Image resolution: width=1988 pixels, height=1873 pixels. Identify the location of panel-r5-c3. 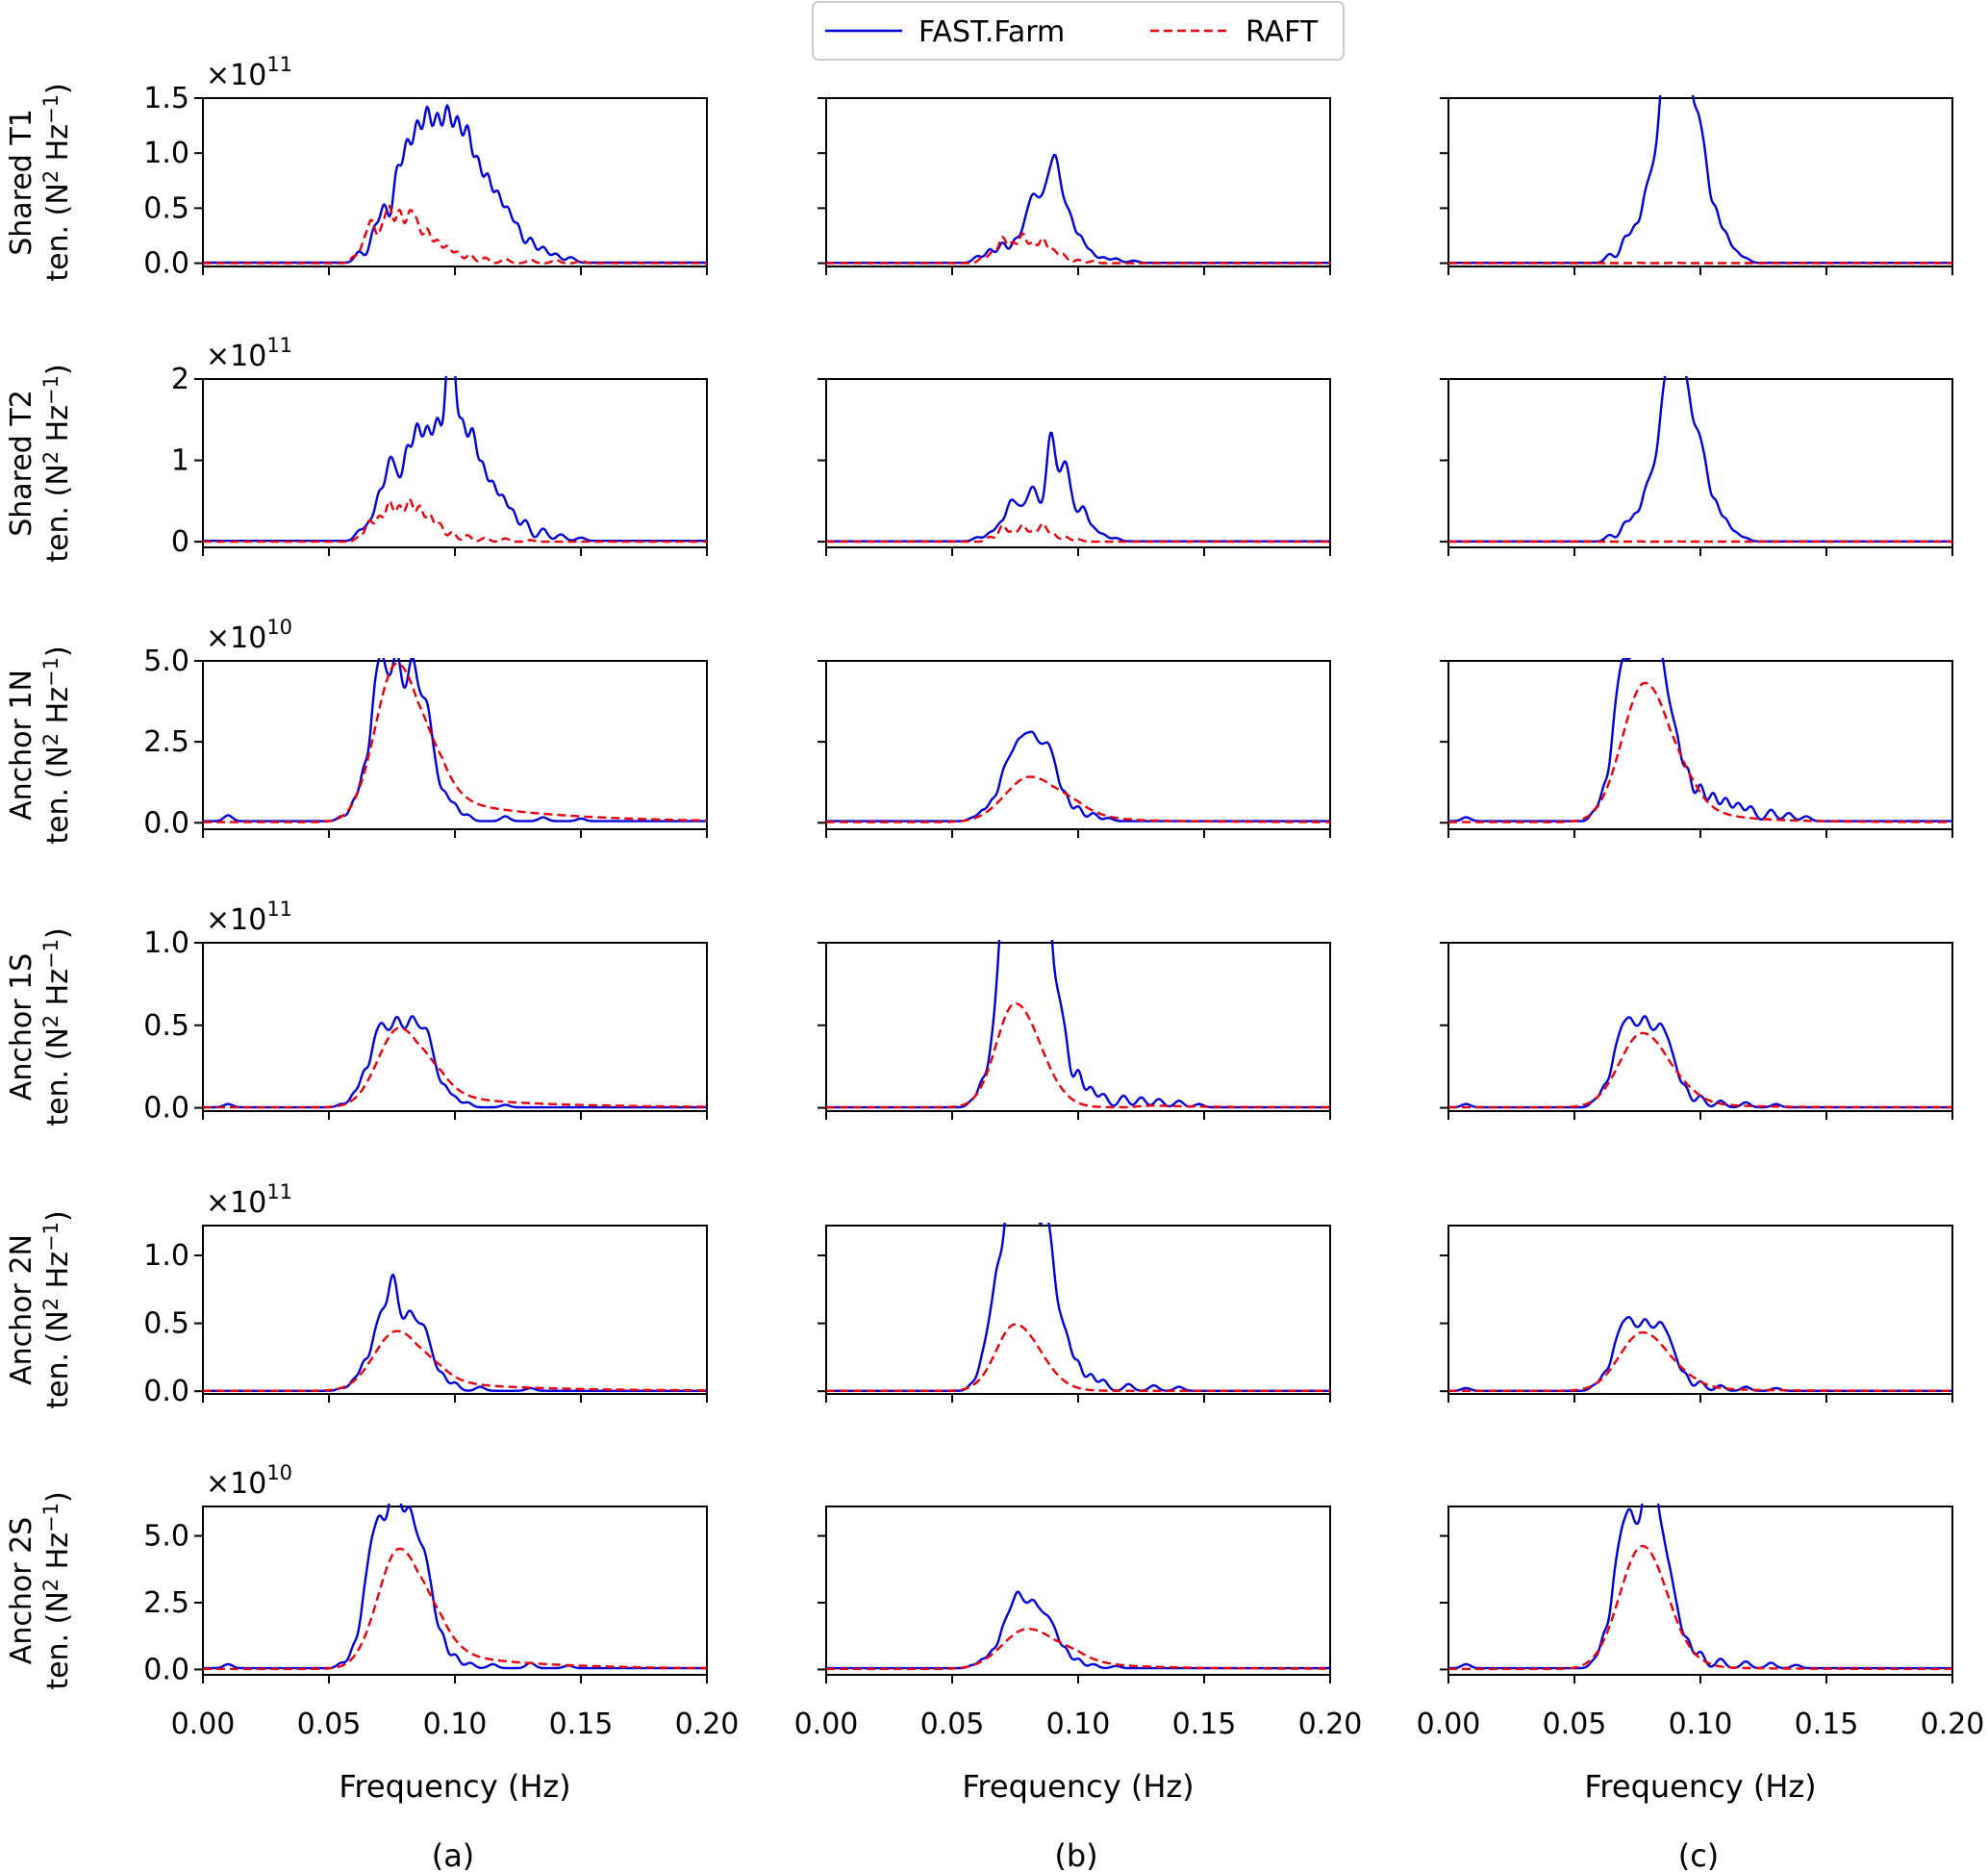
(1696, 1314).